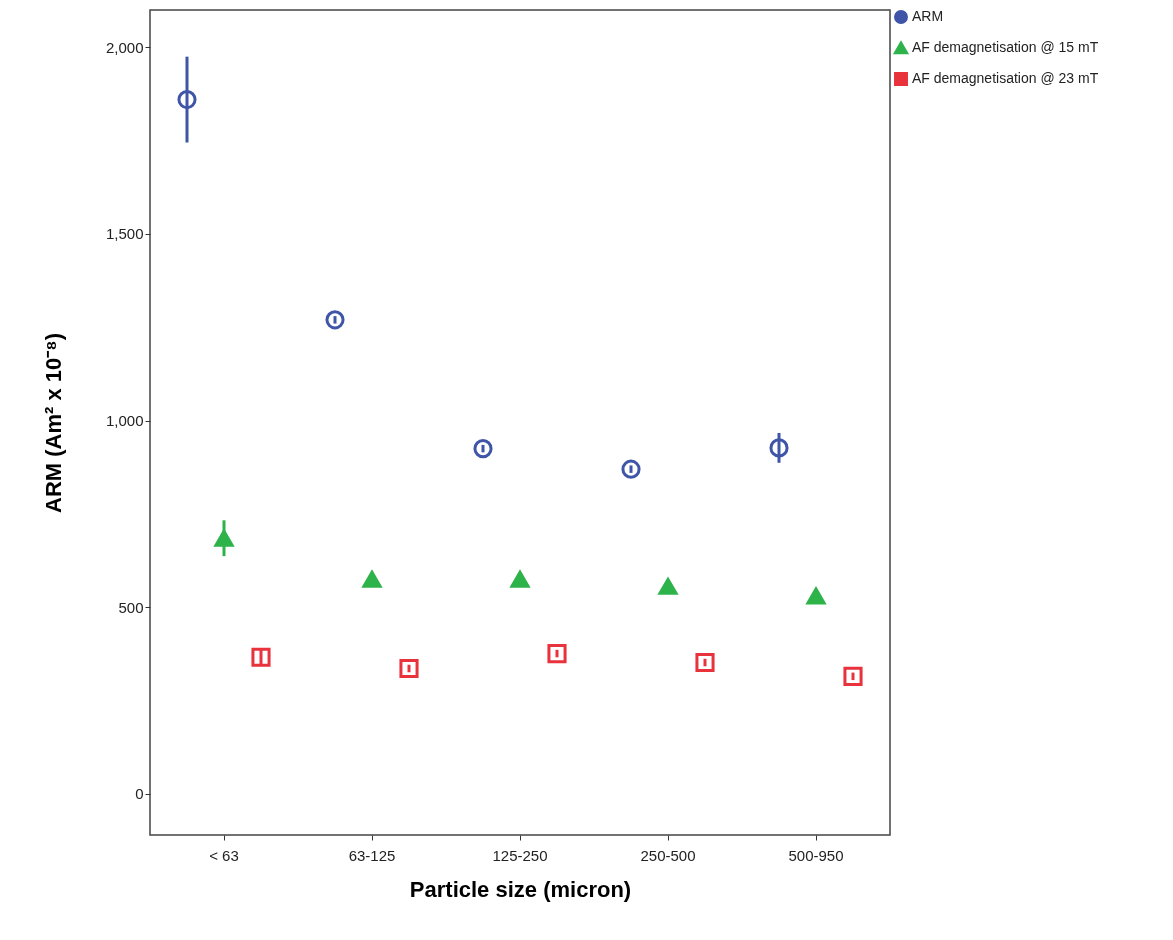  Describe the element at coordinates (124, 421) in the screenshot. I see `y-tick-label: 1,000` at that location.